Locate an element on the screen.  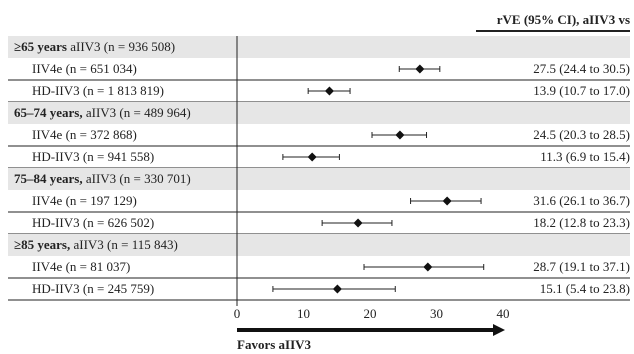
favors-arrow-head is located at coordinates (499, 330).